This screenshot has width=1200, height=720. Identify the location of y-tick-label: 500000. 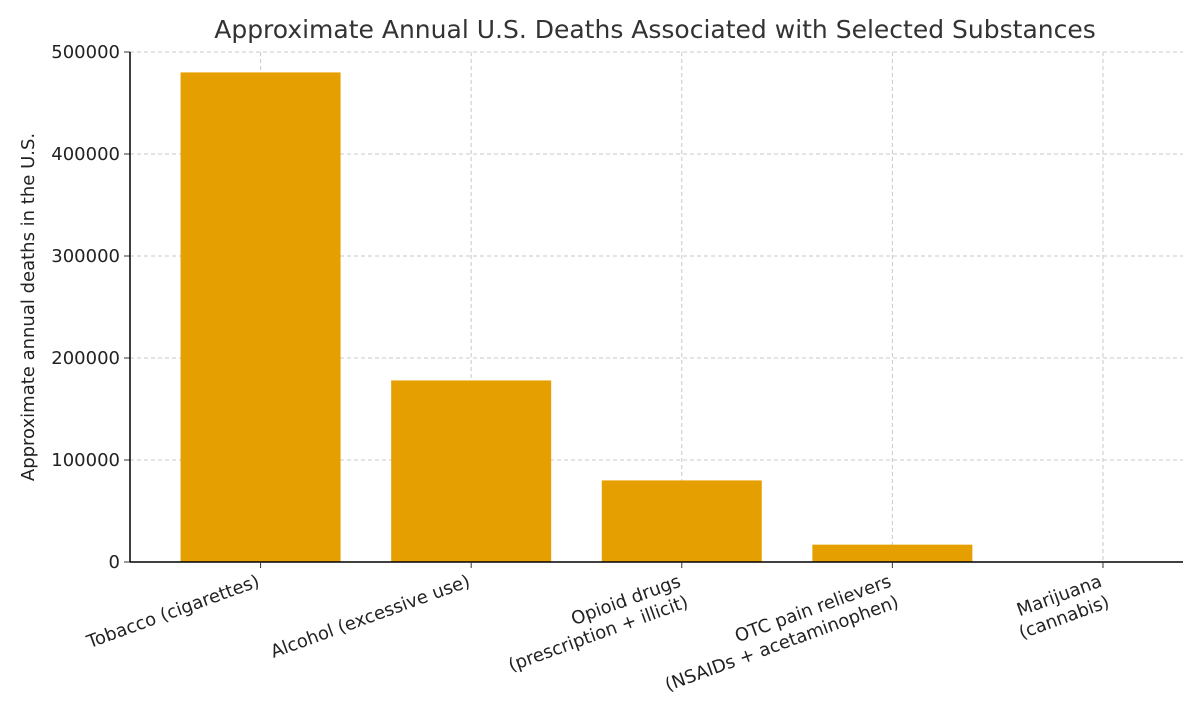
(85, 52).